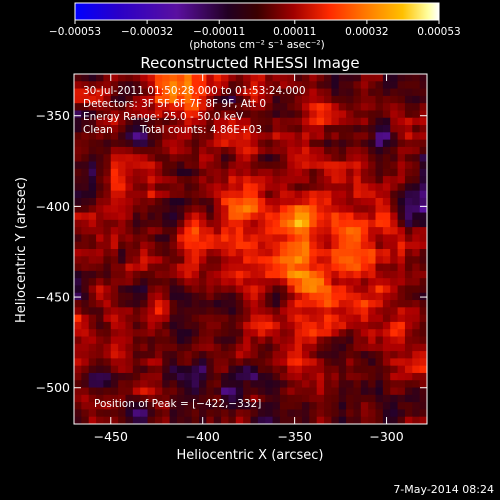  What do you see at coordinates (200, 130) in the screenshot?
I see `total-counts-text: Total counts: 4.86E+03` at bounding box center [200, 130].